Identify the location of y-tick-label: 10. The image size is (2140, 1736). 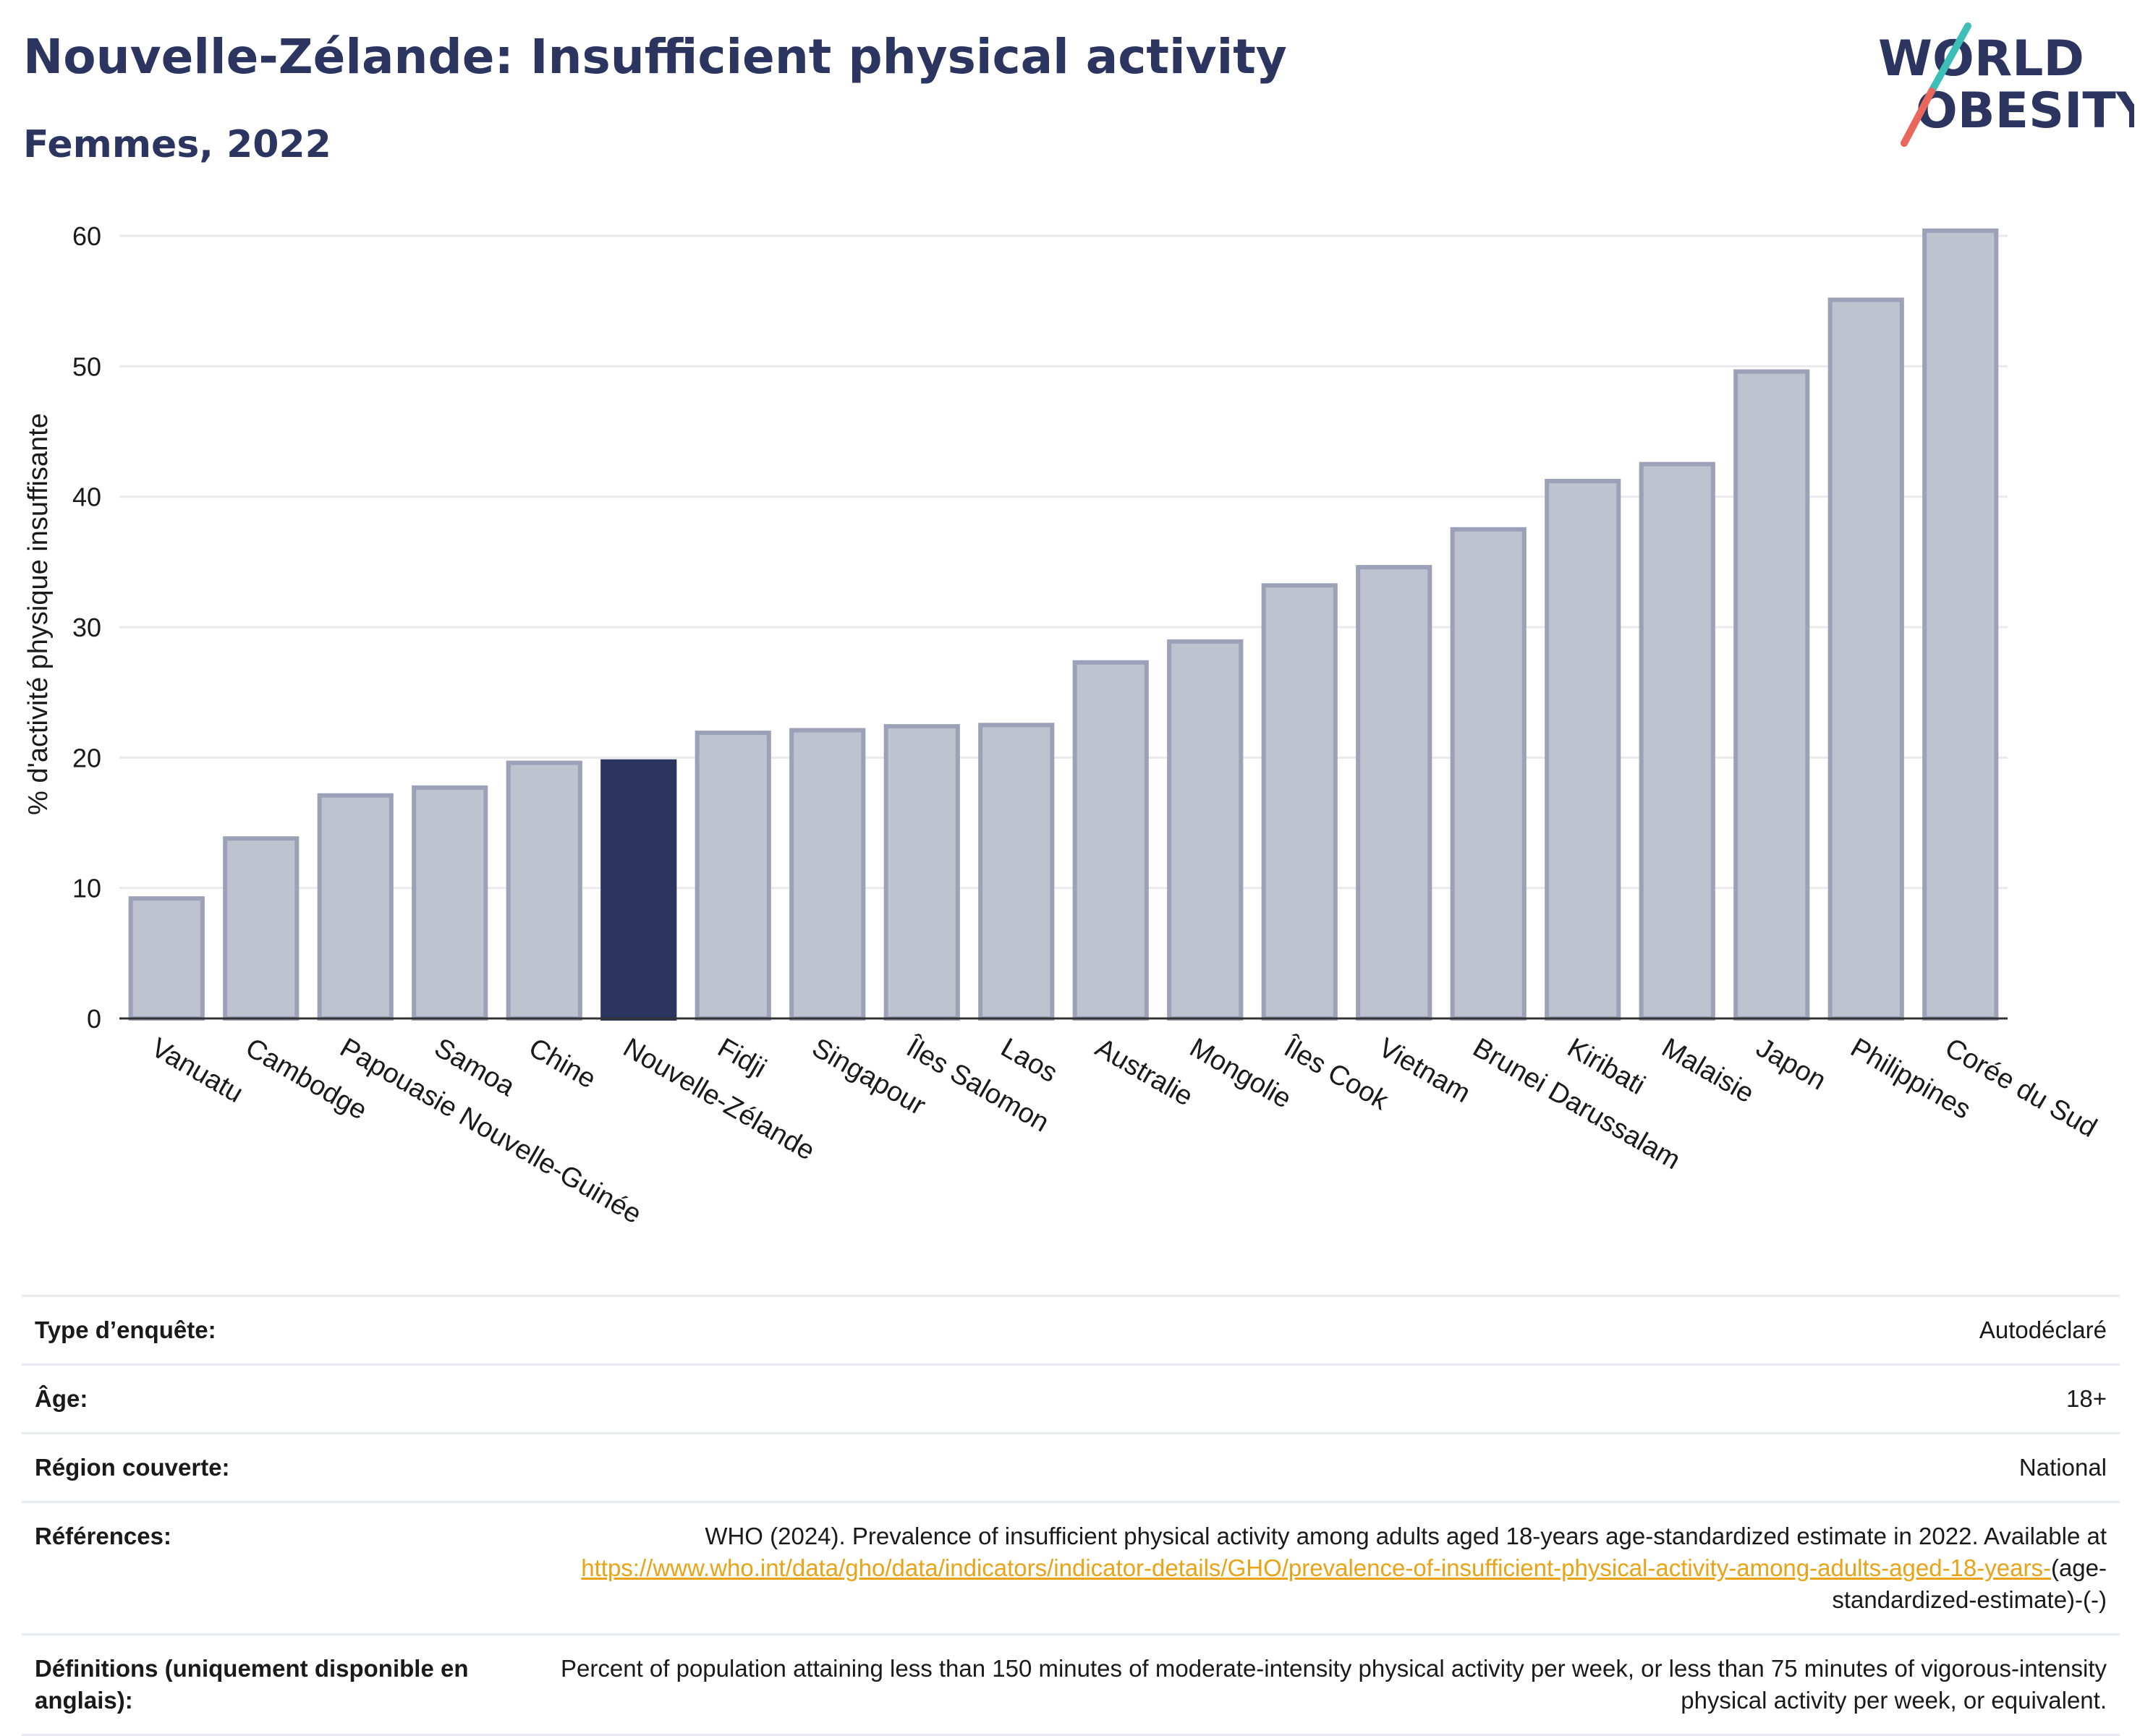
(86, 889).